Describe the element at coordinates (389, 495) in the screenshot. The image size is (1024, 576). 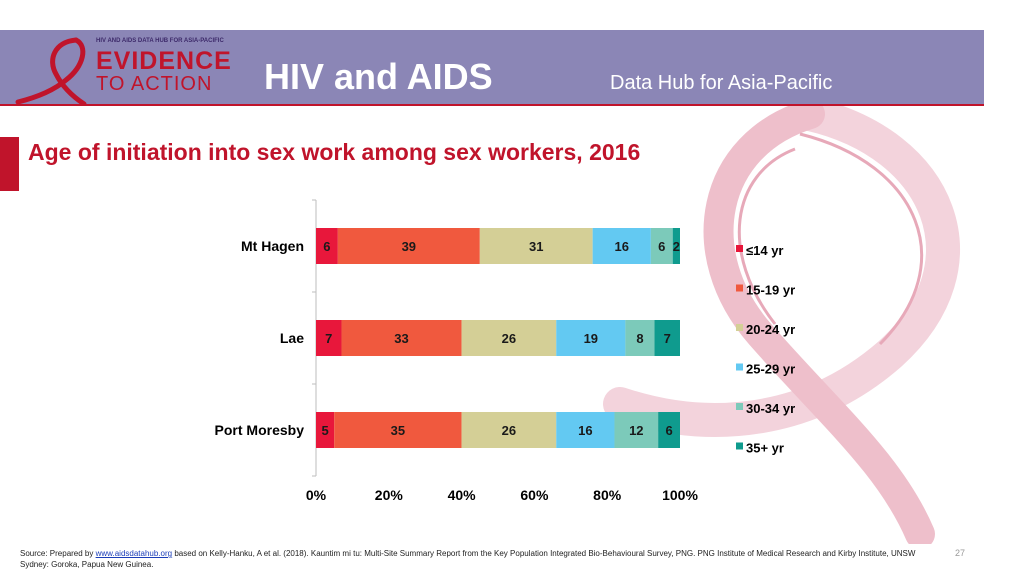
I see `x-tick-label: 20%` at that location.